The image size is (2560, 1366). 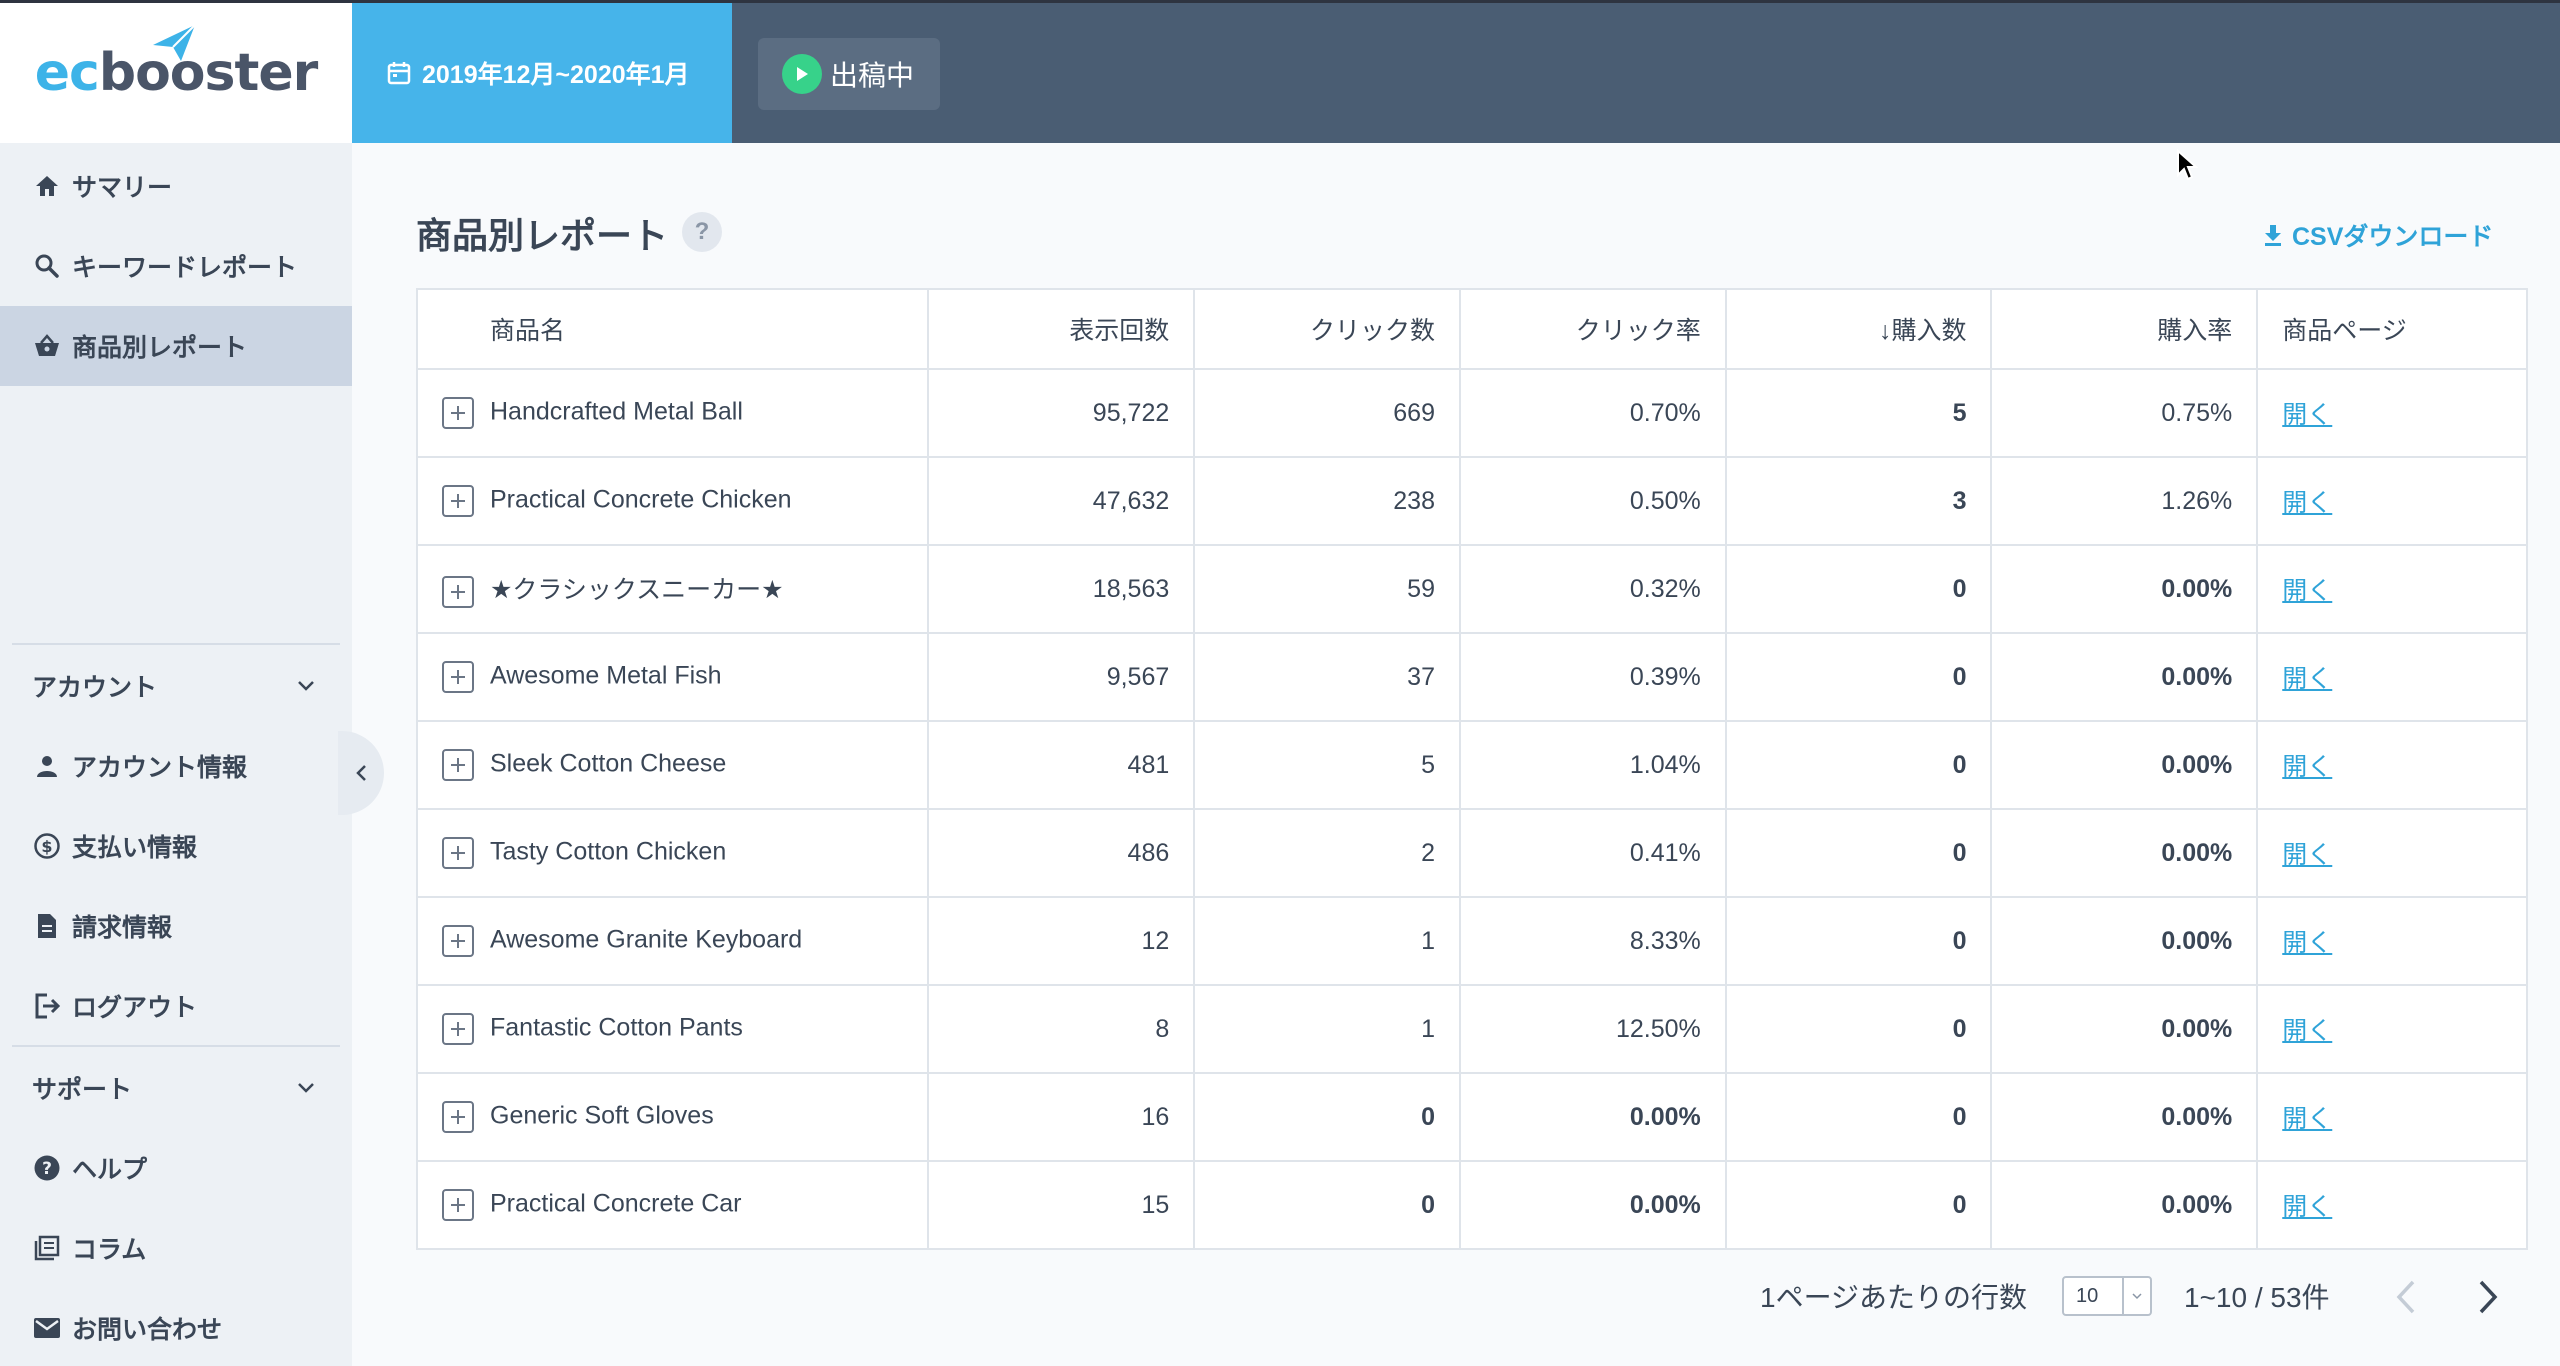 What do you see at coordinates (122, 928) in the screenshot?
I see `sidebar-item-label: 請求情報` at bounding box center [122, 928].